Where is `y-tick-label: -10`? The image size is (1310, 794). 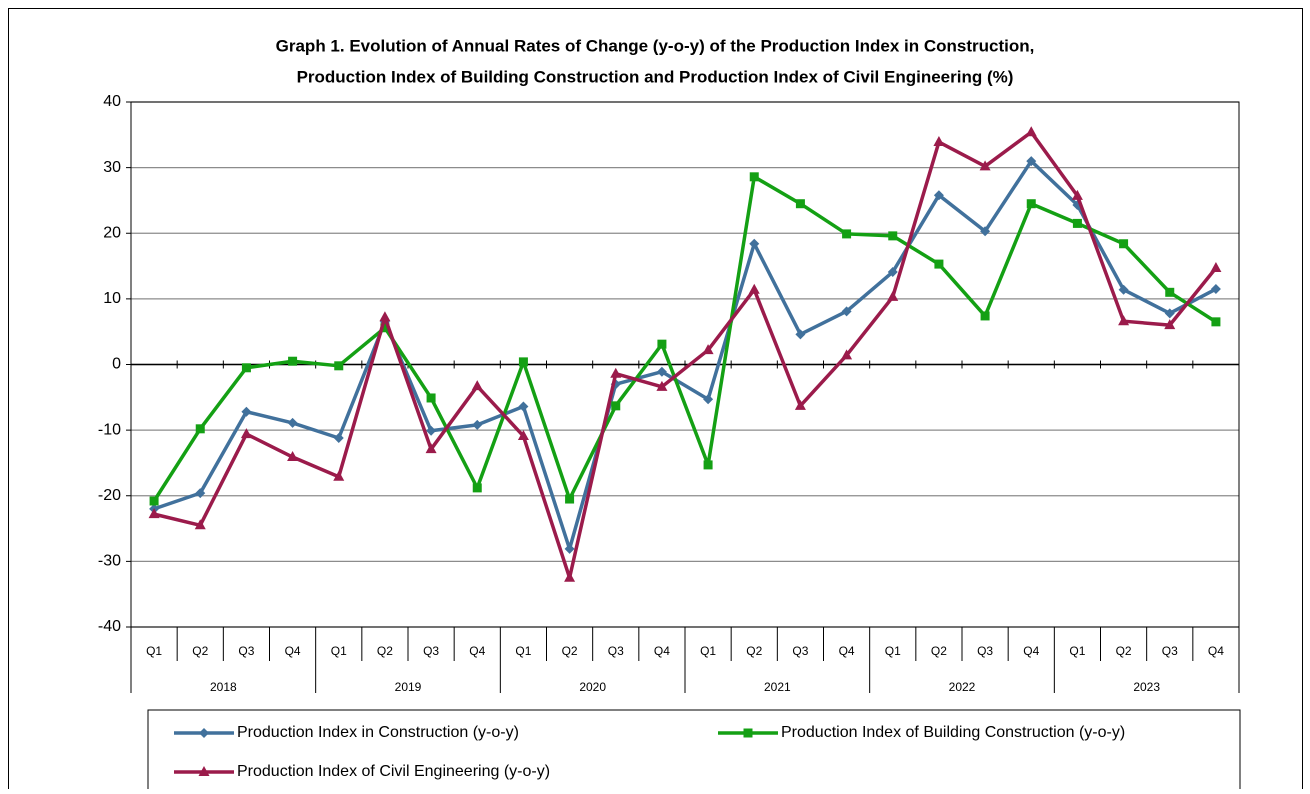 y-tick-label: -10 is located at coordinates (109, 429).